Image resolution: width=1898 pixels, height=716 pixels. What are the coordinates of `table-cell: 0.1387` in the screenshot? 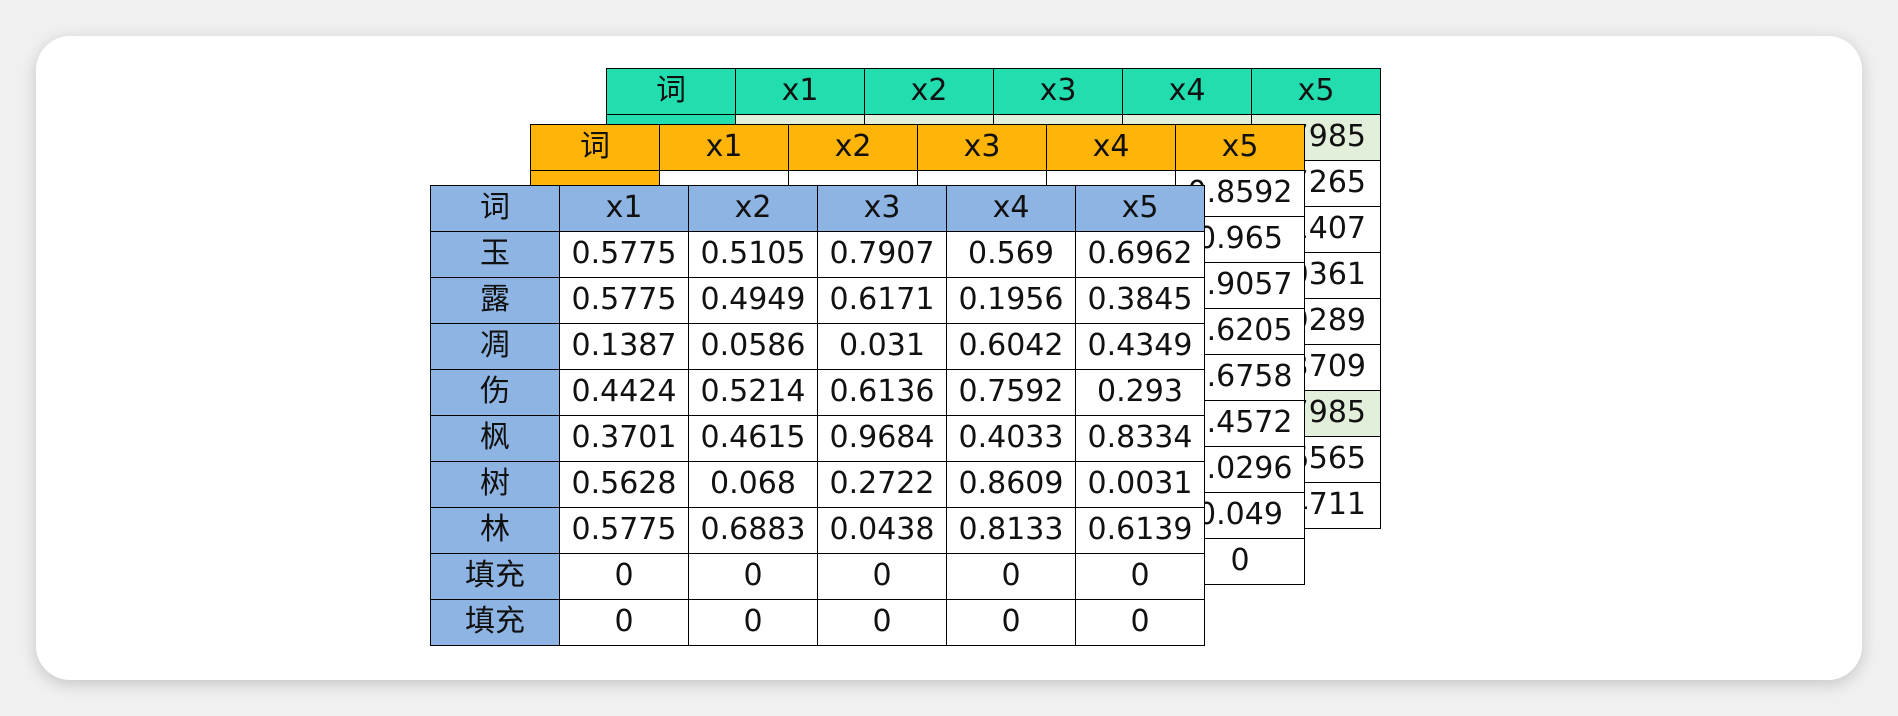 It's located at (624, 346).